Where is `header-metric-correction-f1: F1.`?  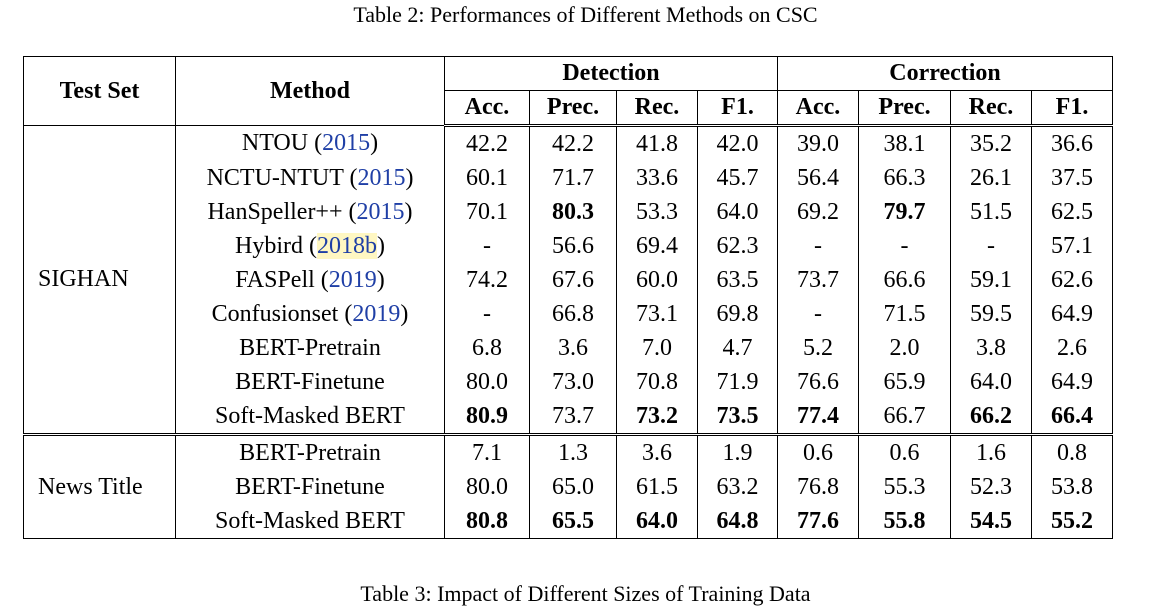
header-metric-correction-f1: F1. is located at coordinates (1072, 108).